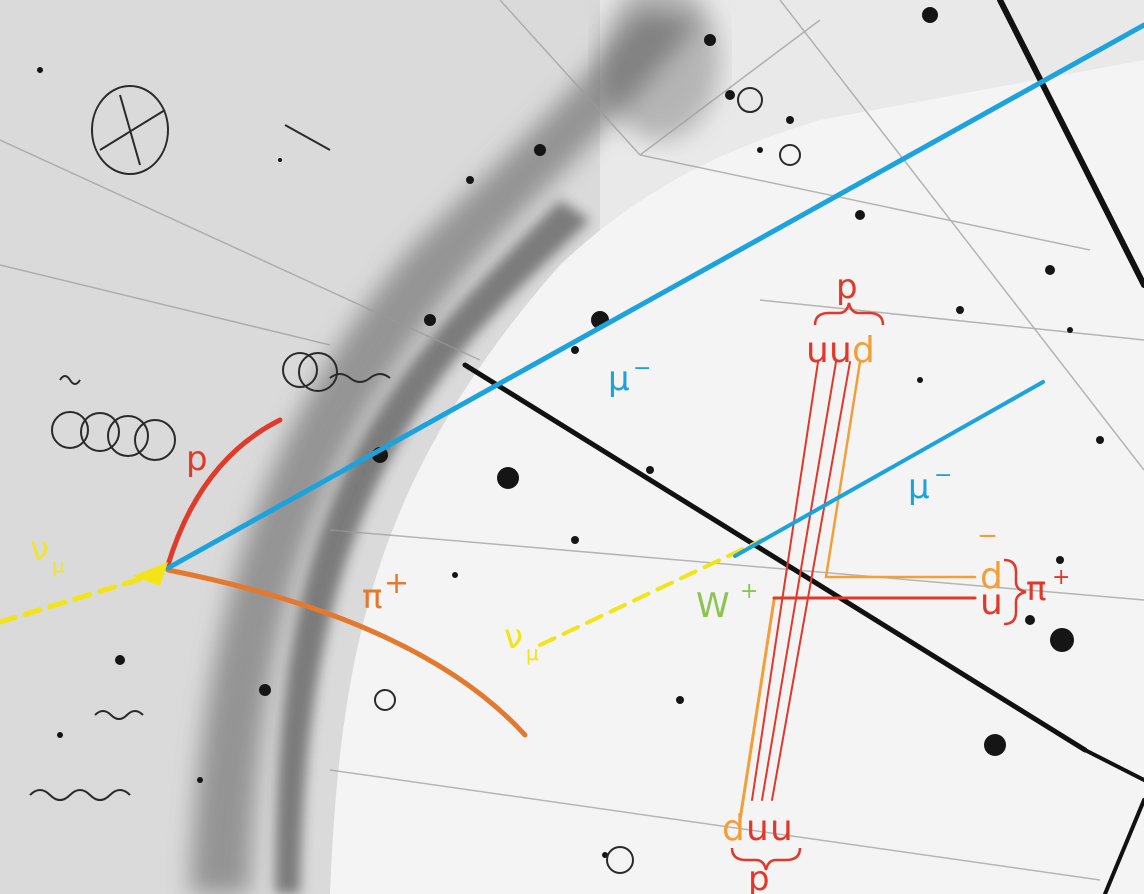 The width and height of the screenshot is (1144, 894). Describe the element at coordinates (150, 574) in the screenshot. I see `interaction-vertex` at that location.